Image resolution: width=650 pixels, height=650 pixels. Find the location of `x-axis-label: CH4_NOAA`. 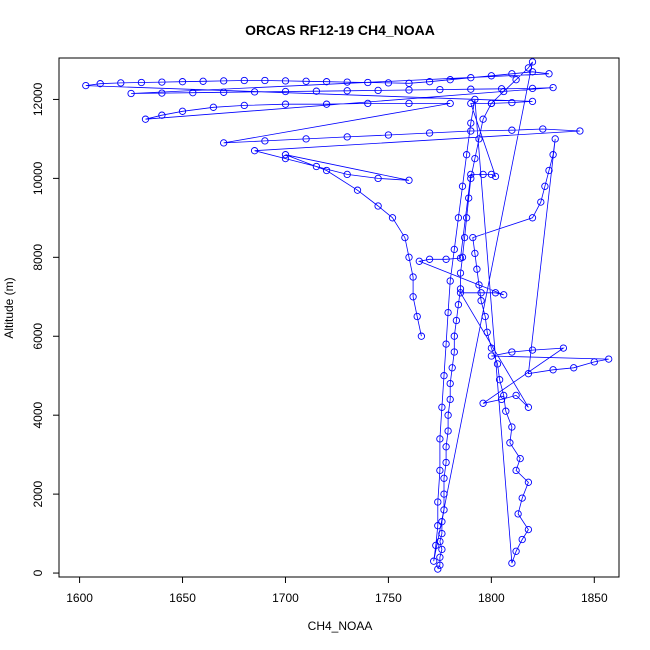

x-axis-label: CH4_NOAA is located at coordinates (340, 626).